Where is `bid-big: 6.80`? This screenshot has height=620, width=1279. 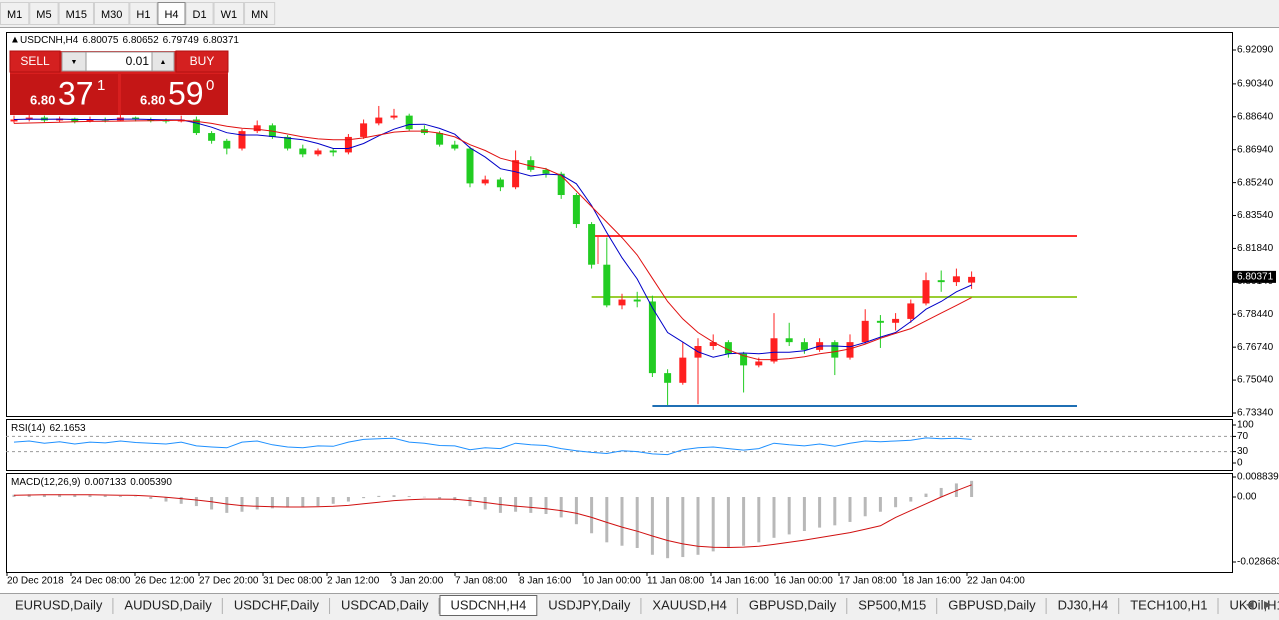
bid-big: 6.80 is located at coordinates (42, 99).